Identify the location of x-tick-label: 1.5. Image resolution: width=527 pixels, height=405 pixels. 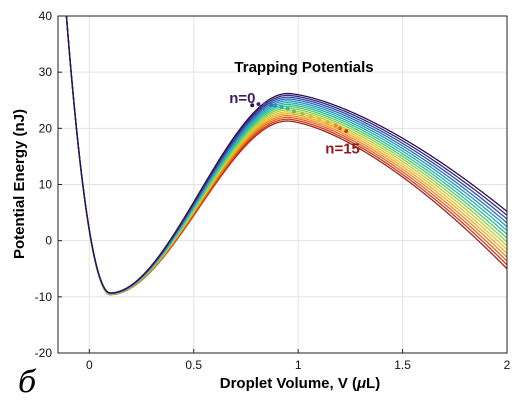
(402, 365).